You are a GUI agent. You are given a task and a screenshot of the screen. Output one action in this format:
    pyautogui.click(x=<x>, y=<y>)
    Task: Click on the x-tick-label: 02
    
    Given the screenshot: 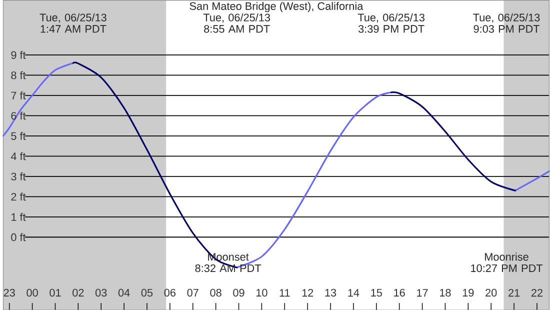 What is the action you would take?
    pyautogui.click(x=78, y=292)
    